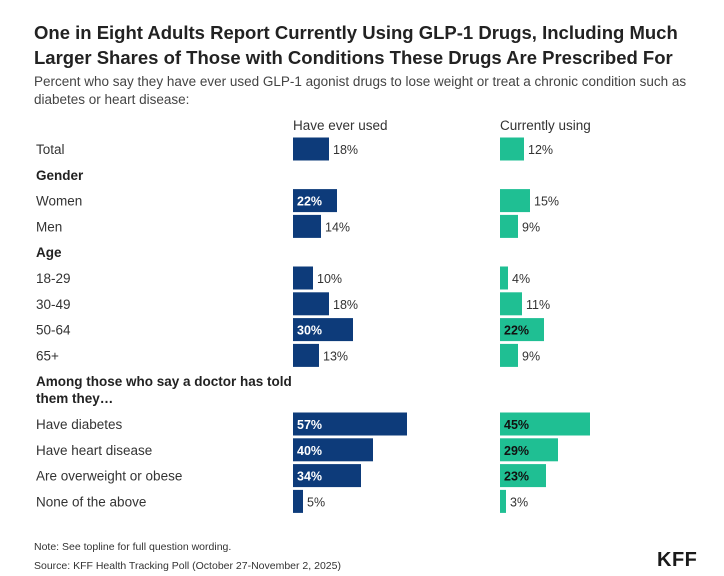 The image size is (724, 576). Describe the element at coordinates (109, 476) in the screenshot. I see `row-label-12: Are overweight or obese` at that location.